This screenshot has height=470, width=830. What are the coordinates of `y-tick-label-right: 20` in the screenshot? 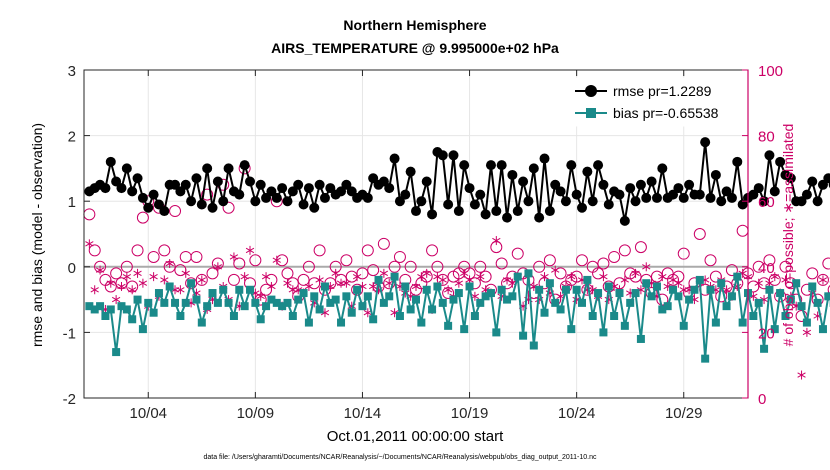 It's located at (766, 333).